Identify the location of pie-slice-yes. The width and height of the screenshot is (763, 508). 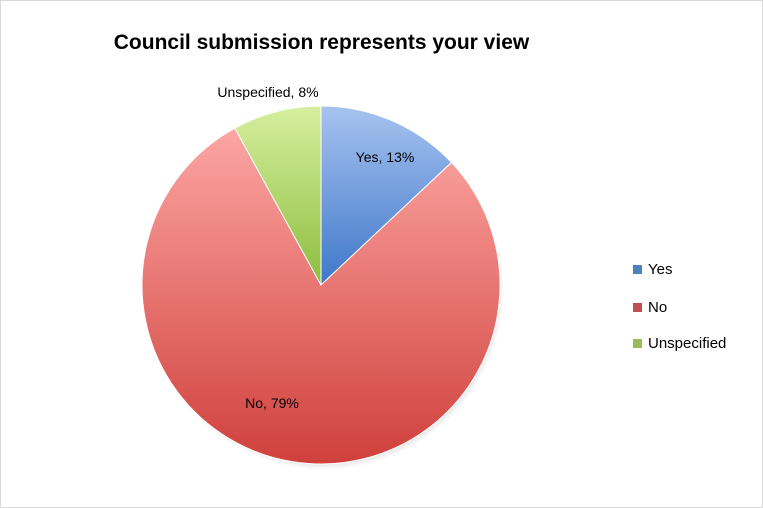
(386, 196).